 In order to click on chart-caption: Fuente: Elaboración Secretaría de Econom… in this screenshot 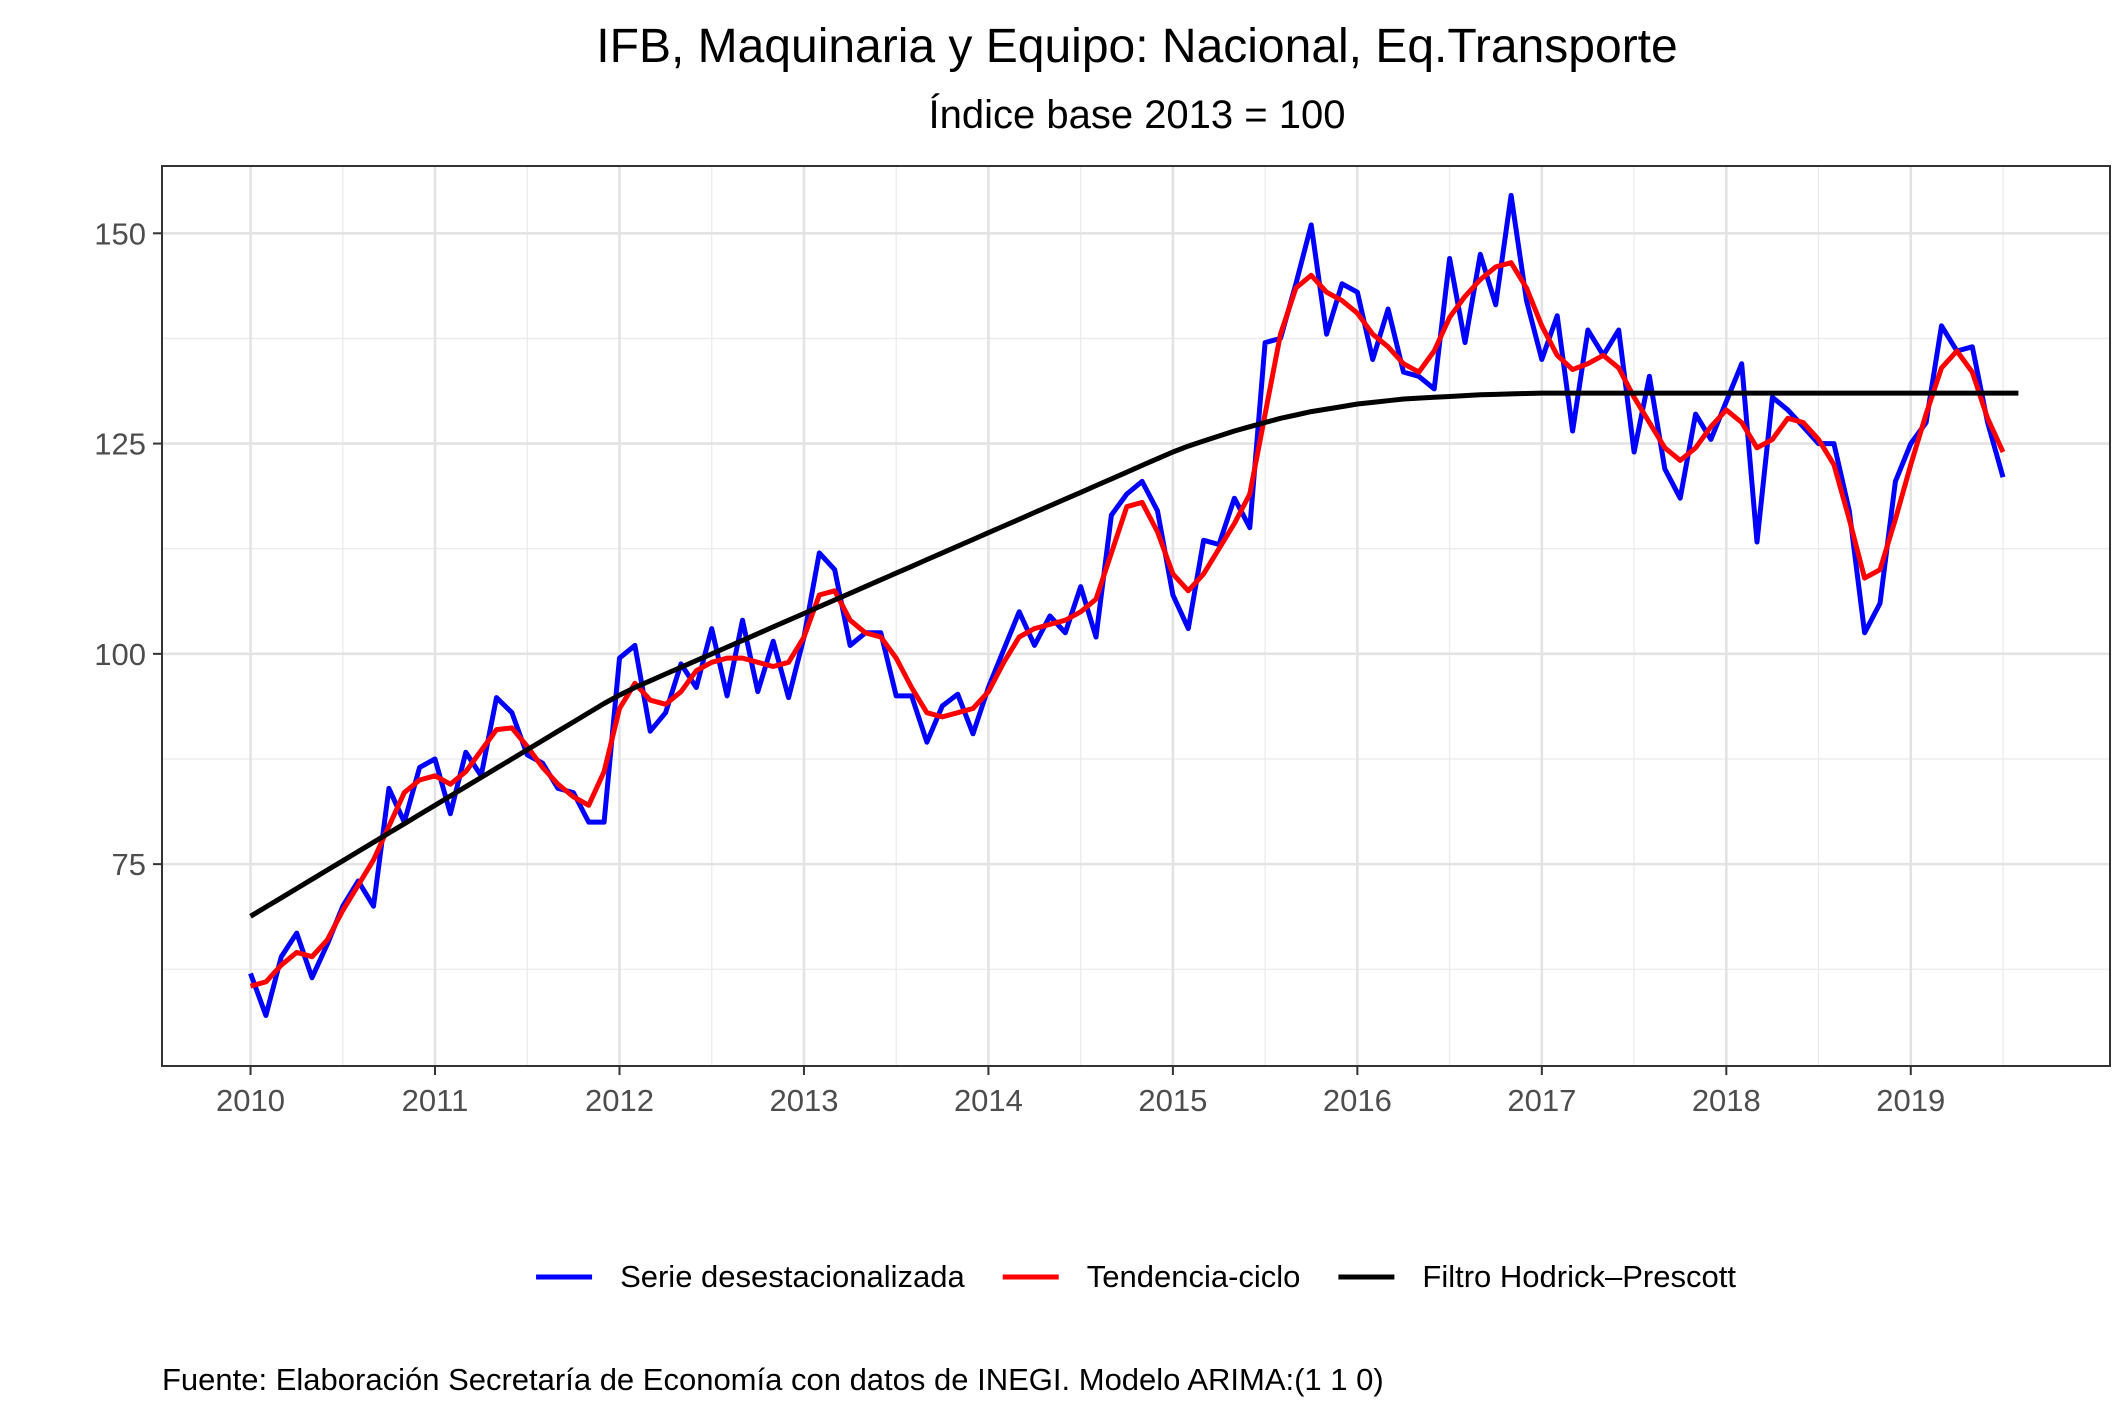, I will do `click(773, 1379)`.